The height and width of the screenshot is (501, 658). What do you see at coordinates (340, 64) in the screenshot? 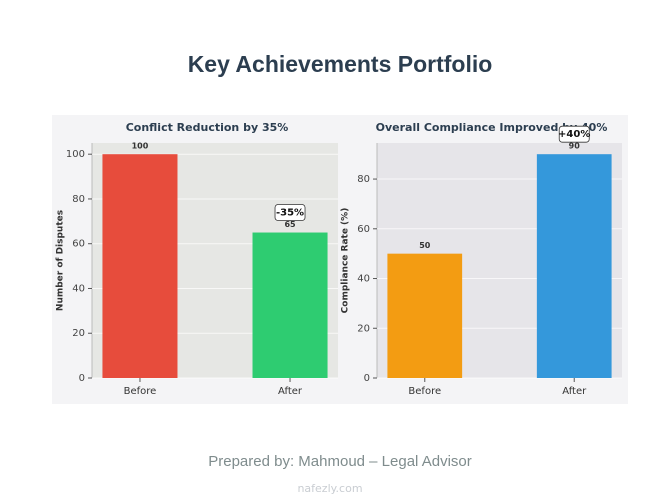
I see `page-title: Key Achievements Portfolio` at bounding box center [340, 64].